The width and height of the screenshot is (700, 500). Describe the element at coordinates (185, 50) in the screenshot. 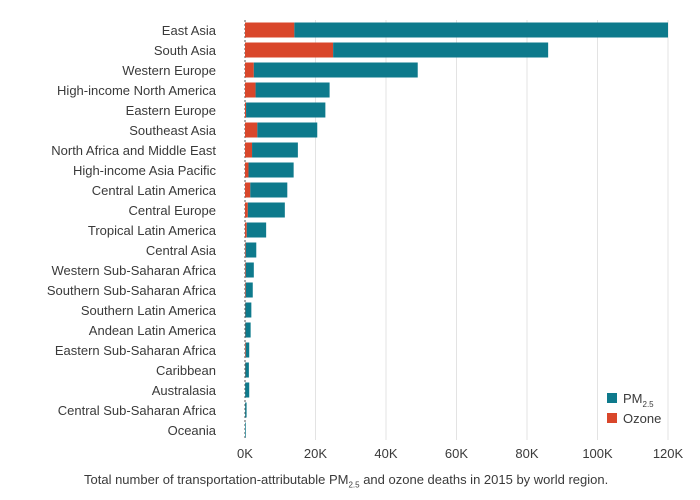

I see `category-label: South Asia` at that location.